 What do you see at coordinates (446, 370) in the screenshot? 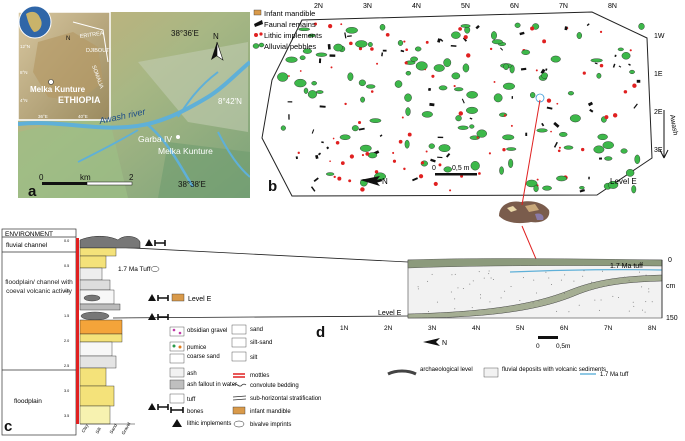
I see `svg-text: archaeological level` at bounding box center [446, 370].